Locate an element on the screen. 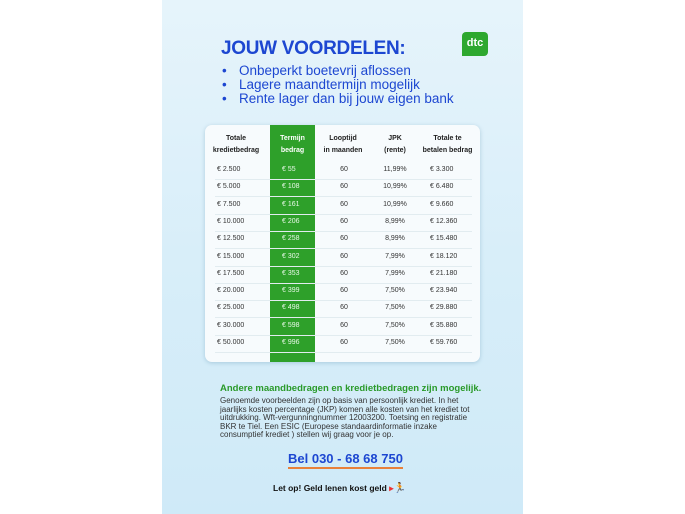  table-cell: € 23.940 is located at coordinates (444, 291).